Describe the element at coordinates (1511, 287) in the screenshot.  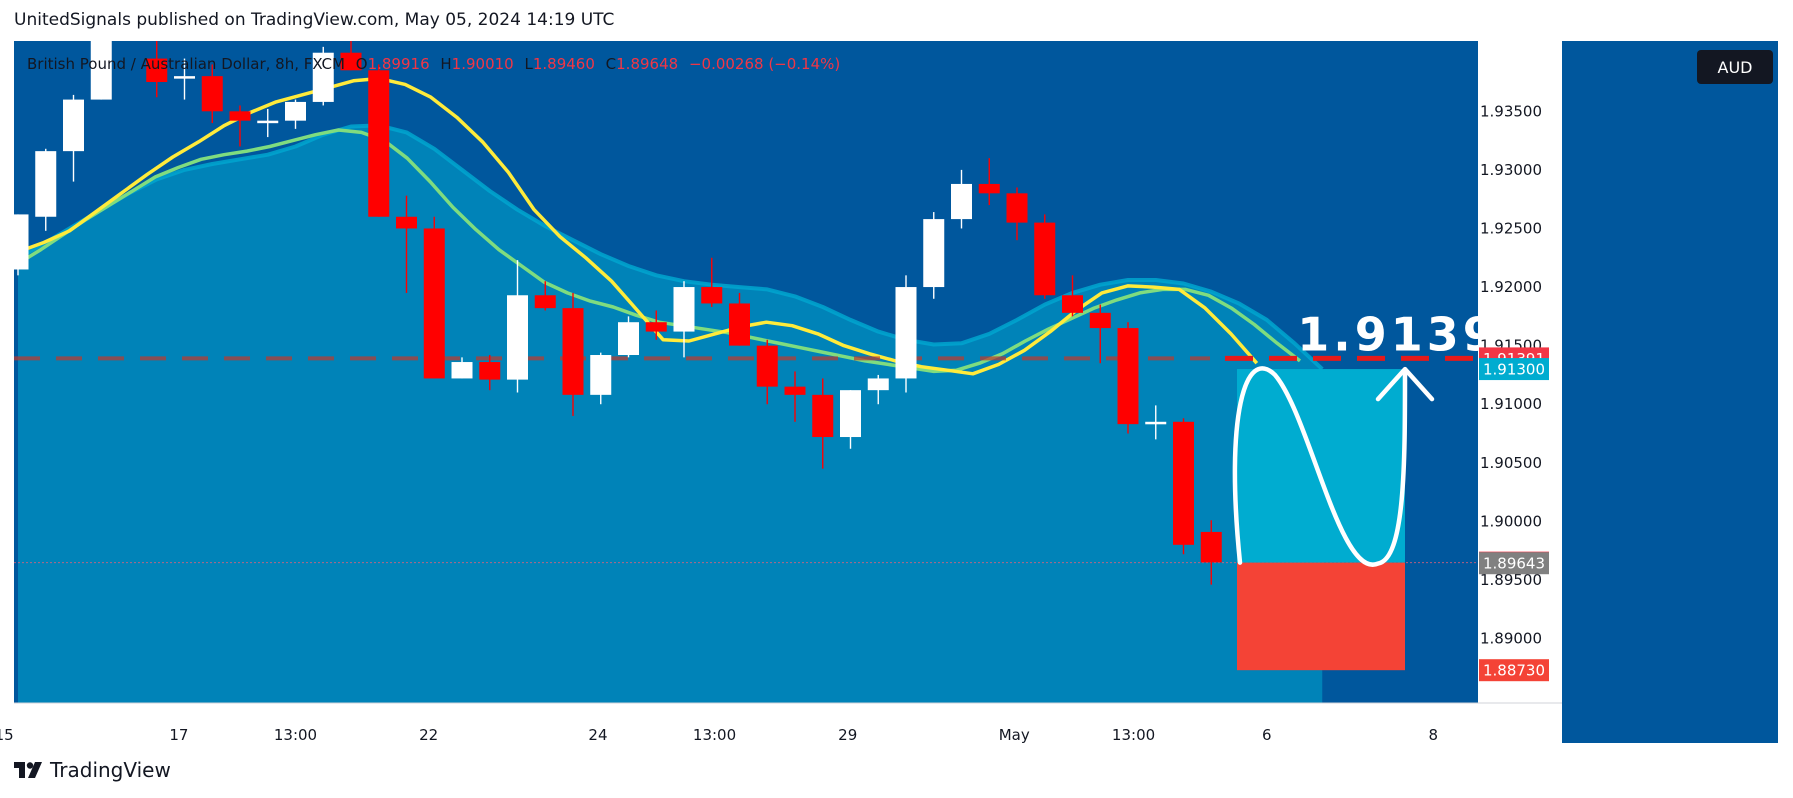
I see `y-tick-label: 1.92000` at that location.